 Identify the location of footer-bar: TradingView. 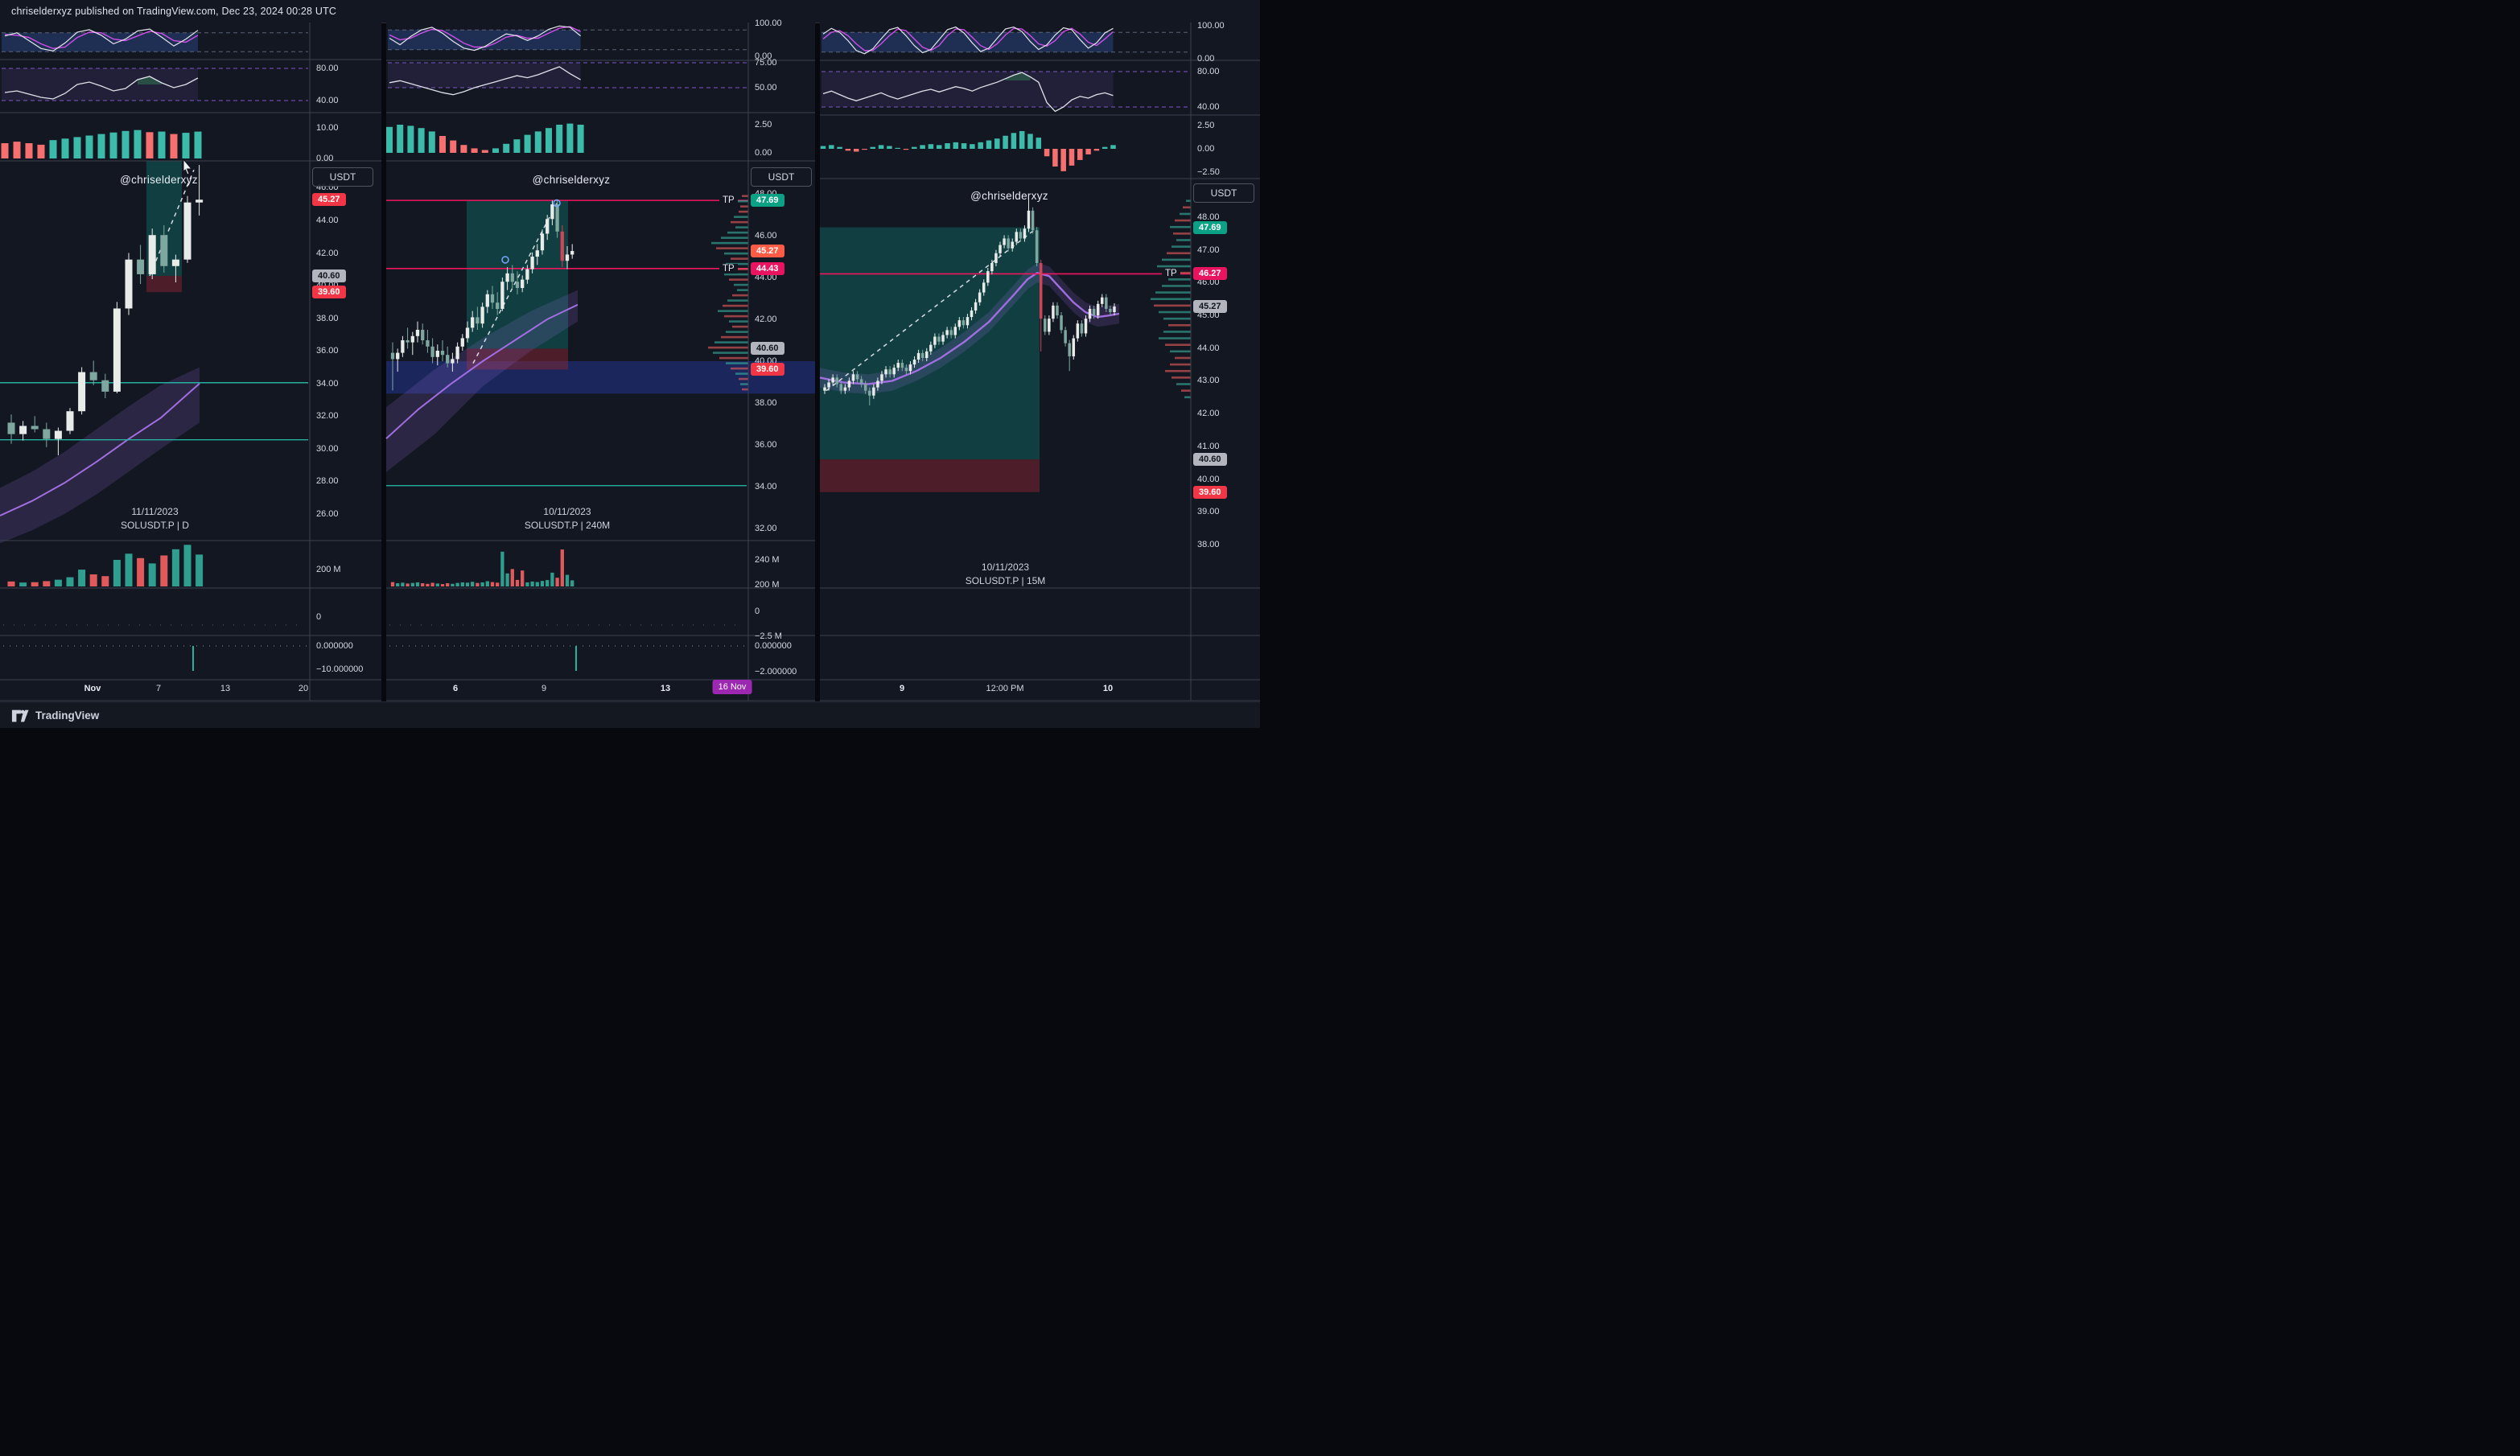
(630, 714).